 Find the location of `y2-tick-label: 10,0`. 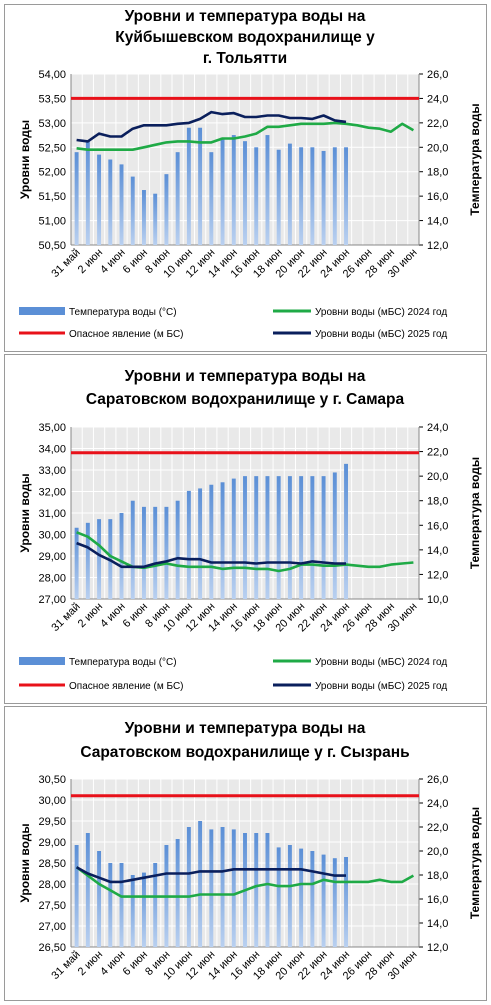

y2-tick-label: 10,0 is located at coordinates (437, 600).